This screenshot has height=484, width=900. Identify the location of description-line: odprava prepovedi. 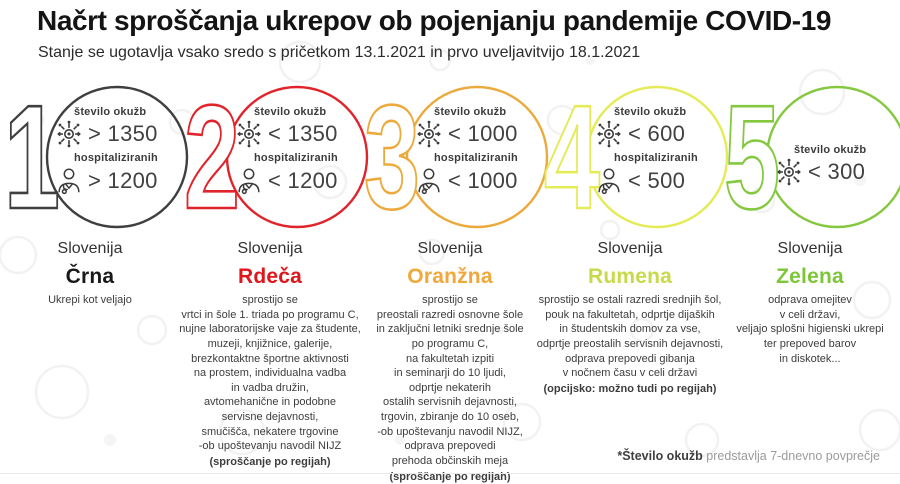
(450, 446).